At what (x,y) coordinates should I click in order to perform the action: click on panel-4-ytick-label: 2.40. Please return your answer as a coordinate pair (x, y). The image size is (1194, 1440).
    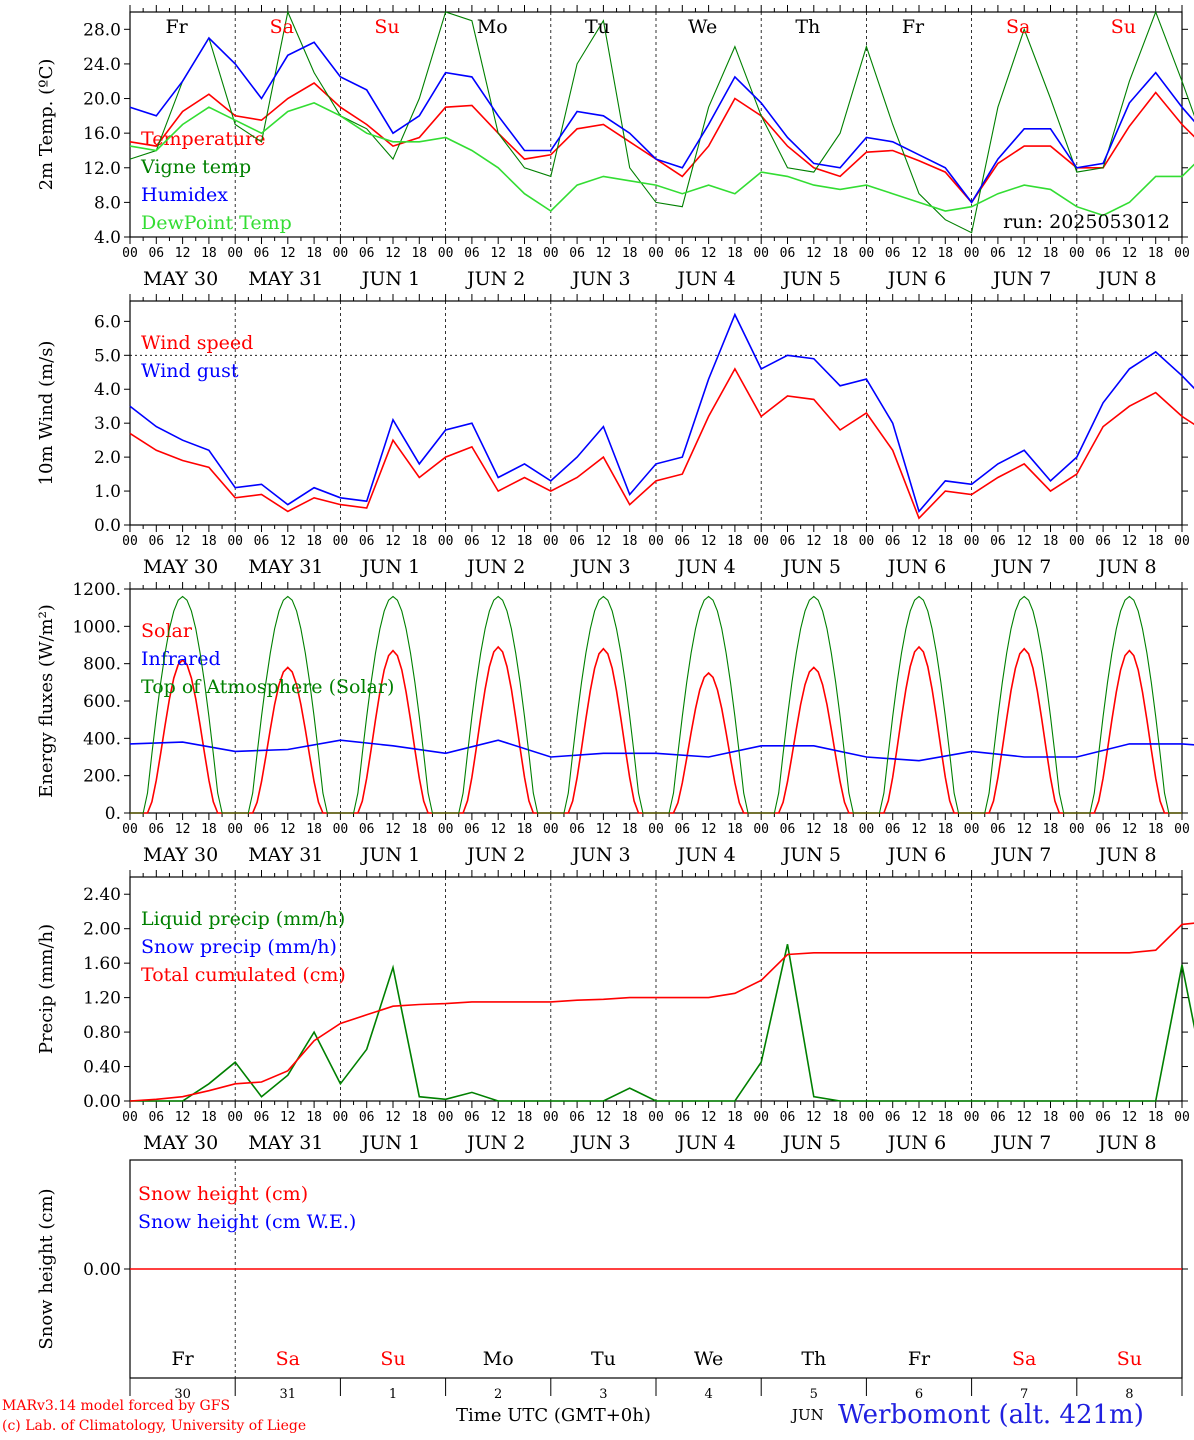
    Looking at the image, I should click on (102, 895).